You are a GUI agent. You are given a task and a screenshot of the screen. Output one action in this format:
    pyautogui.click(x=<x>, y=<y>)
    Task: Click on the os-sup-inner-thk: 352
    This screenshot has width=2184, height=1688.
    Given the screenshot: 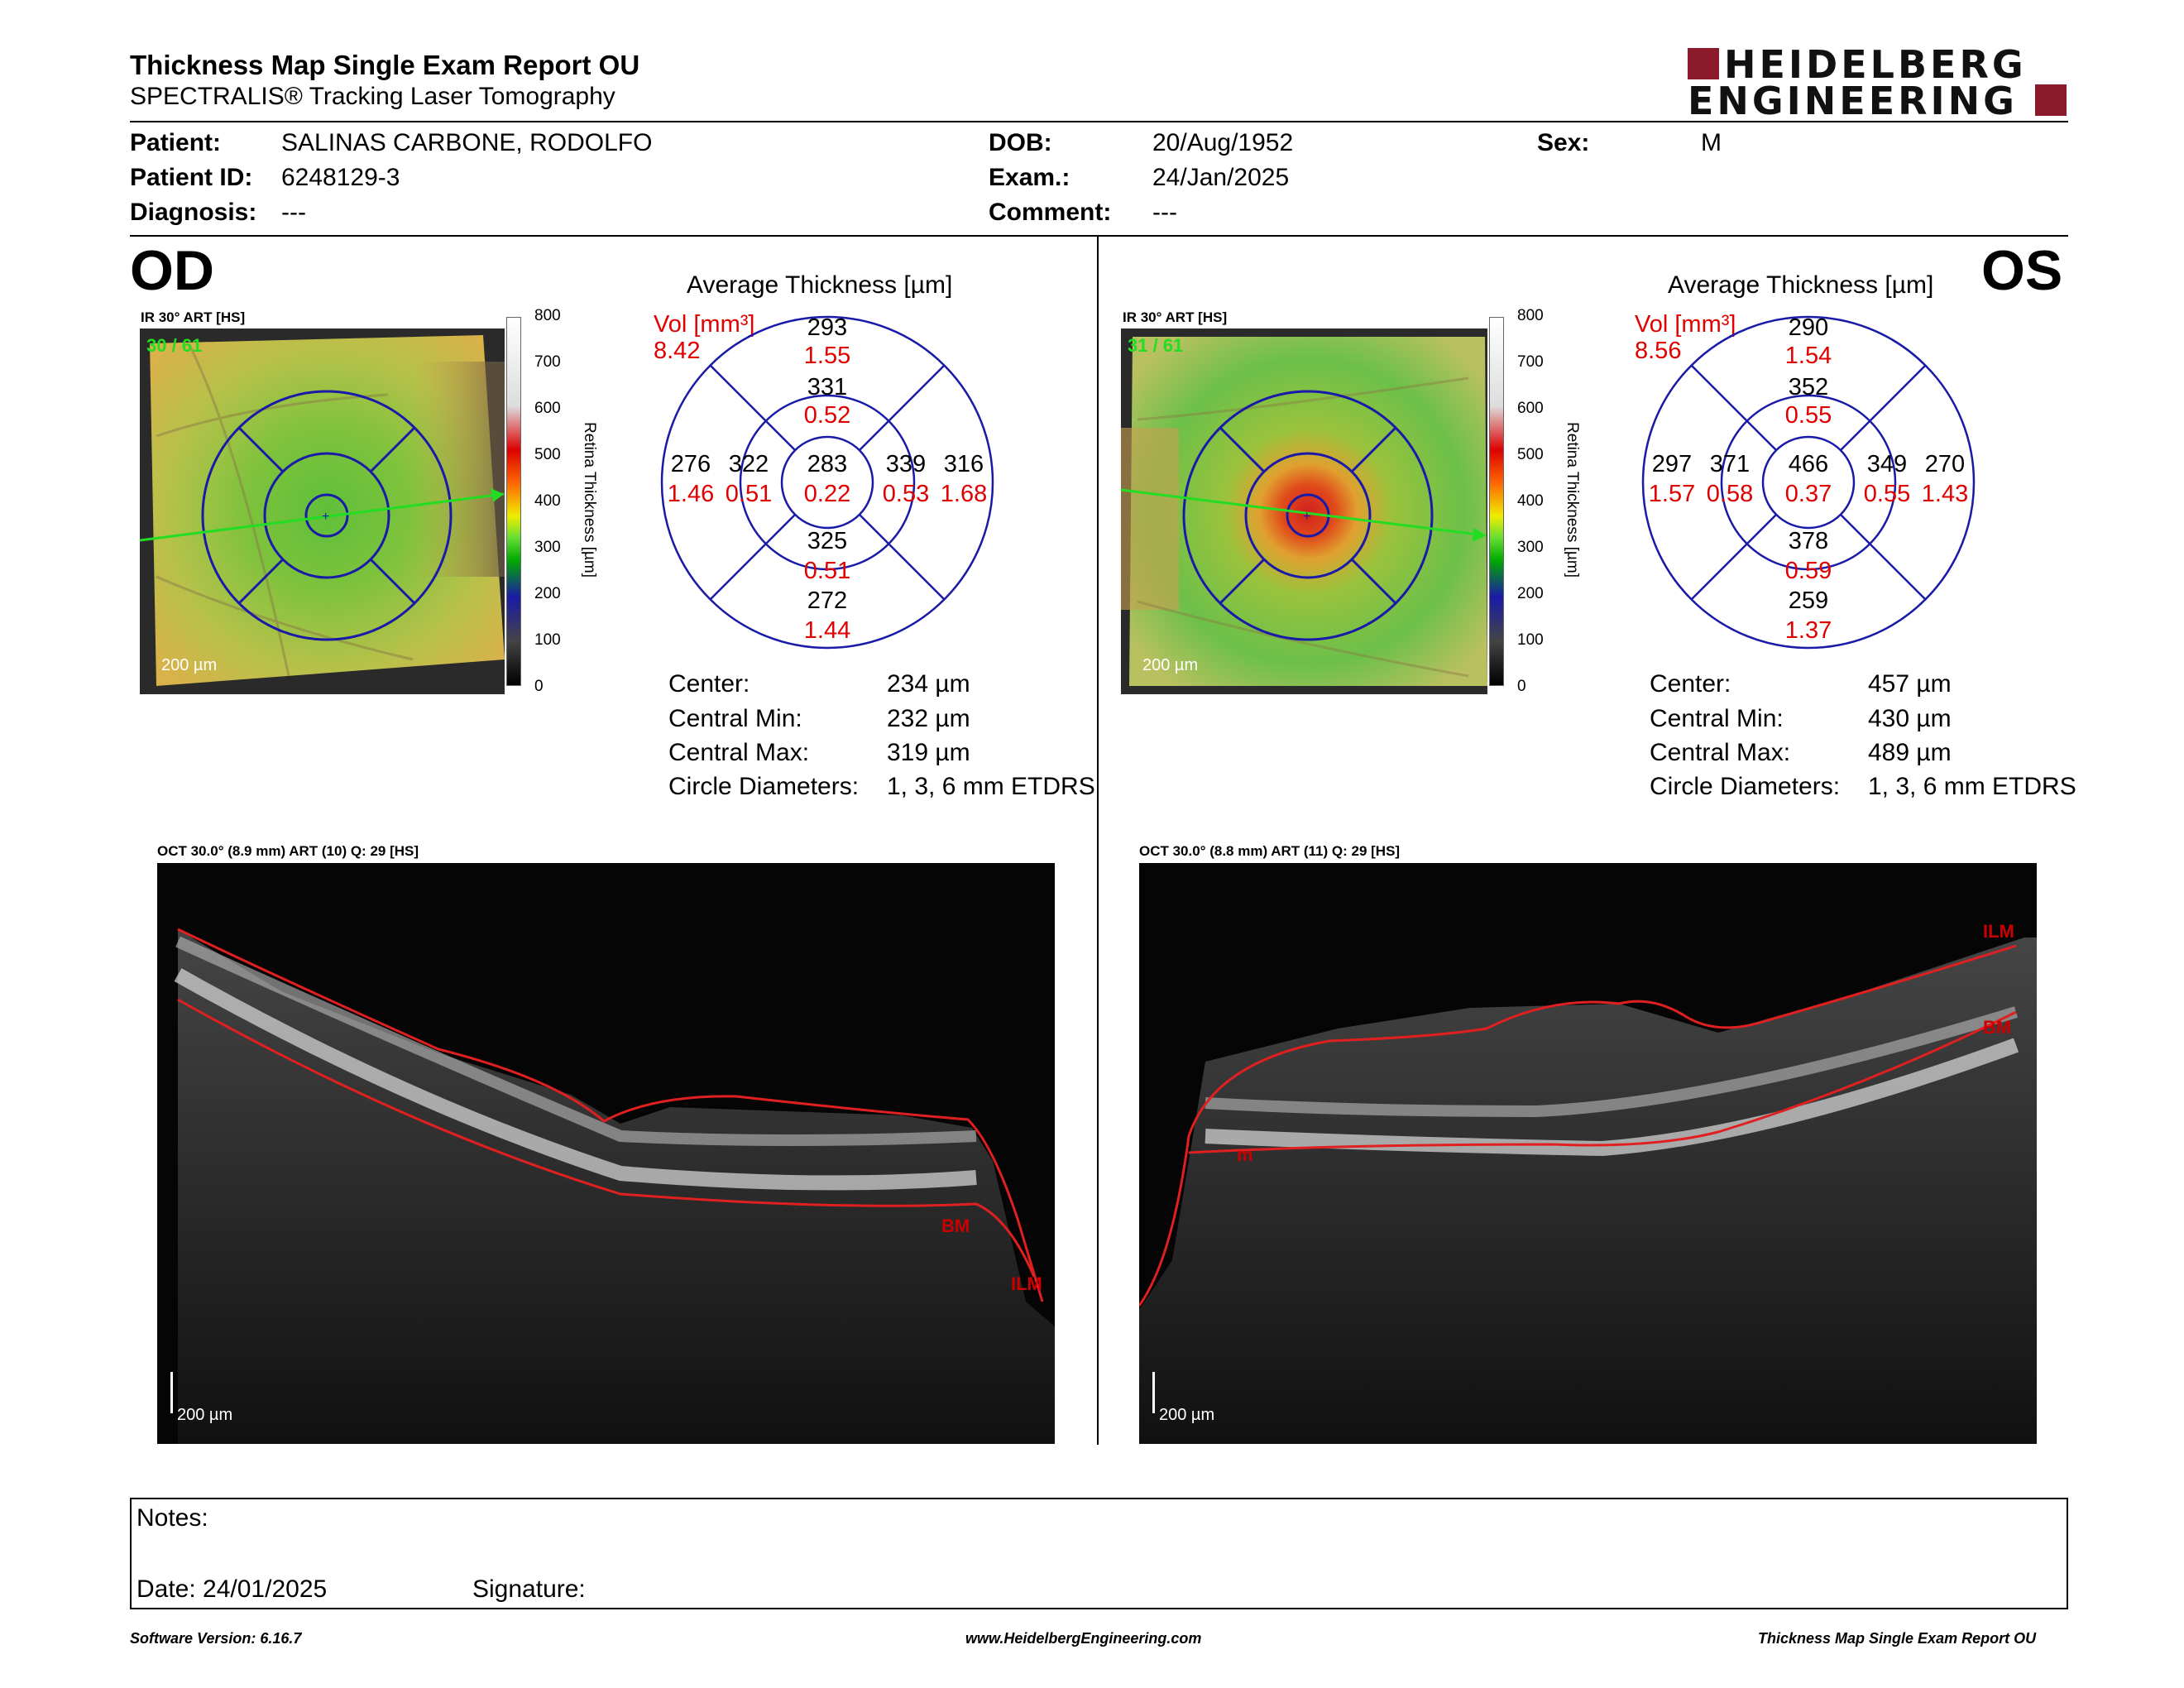 What is the action you would take?
    pyautogui.click(x=1808, y=387)
    